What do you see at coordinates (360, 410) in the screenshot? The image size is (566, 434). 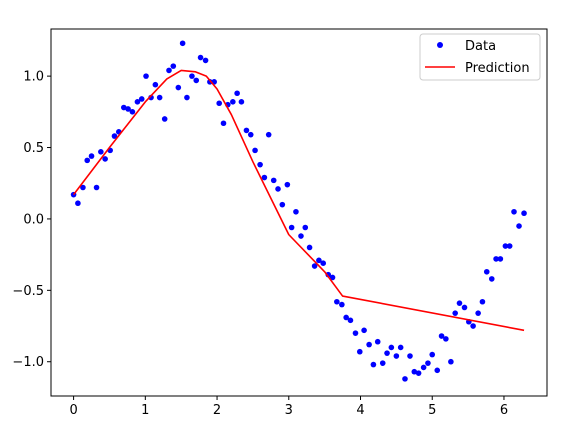 I see `x-tick-label: 4` at bounding box center [360, 410].